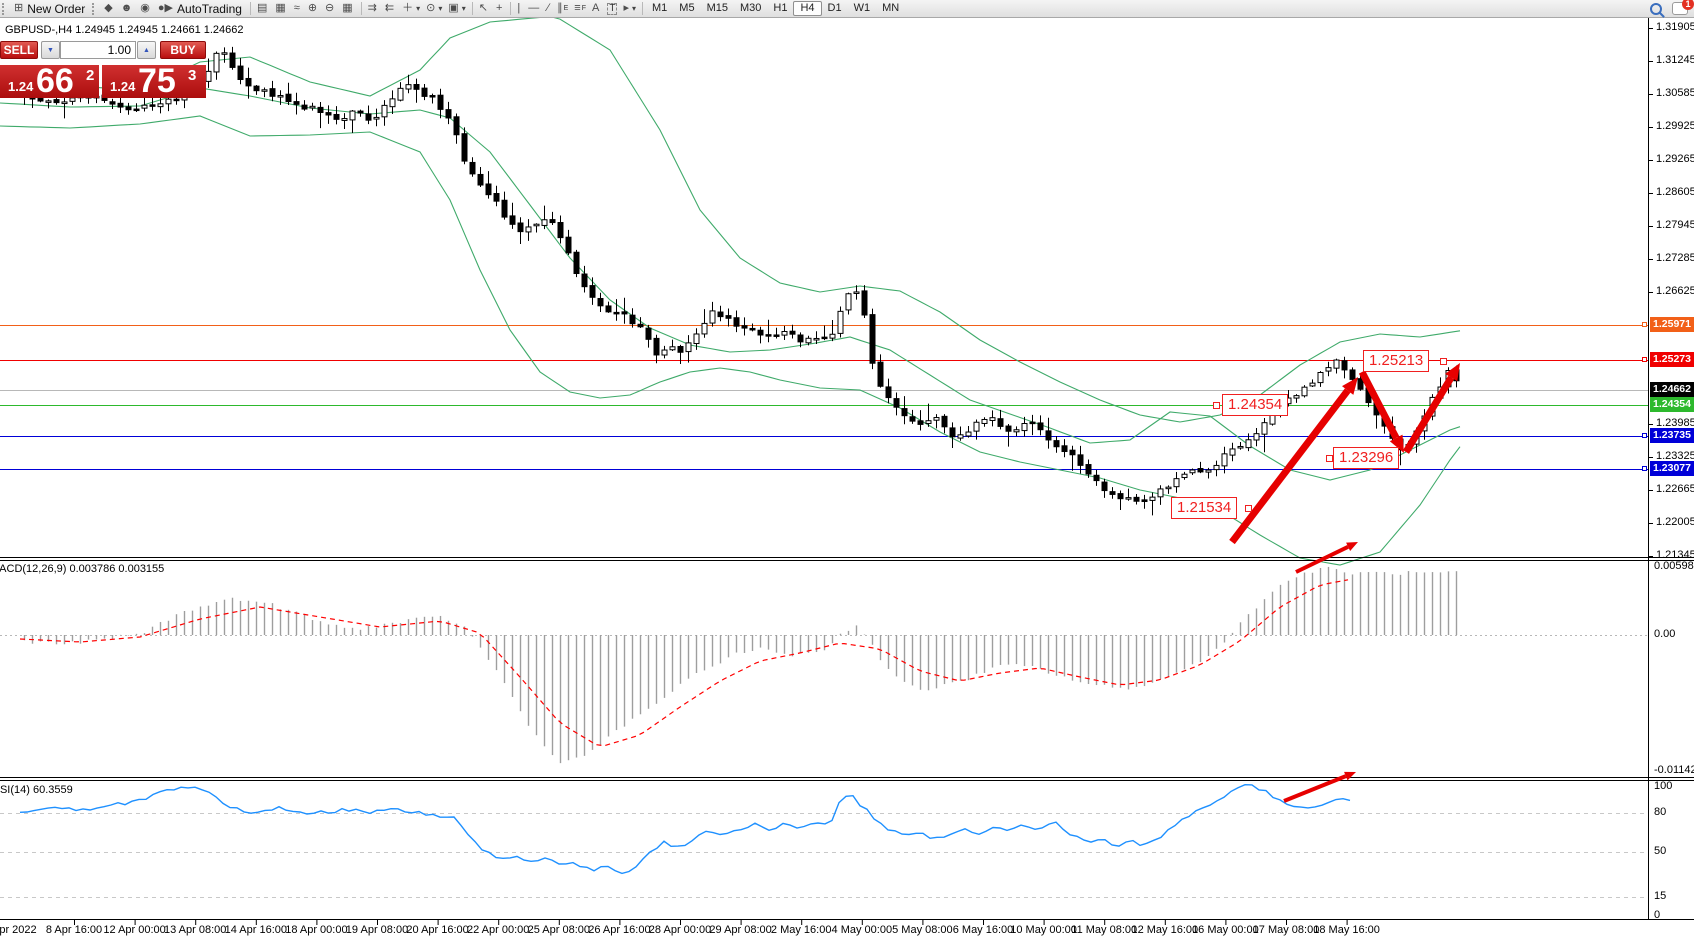 Image resolution: width=1694 pixels, height=938 pixels. What do you see at coordinates (1688, 5) in the screenshot?
I see `notification-badge: 1` at bounding box center [1688, 5].